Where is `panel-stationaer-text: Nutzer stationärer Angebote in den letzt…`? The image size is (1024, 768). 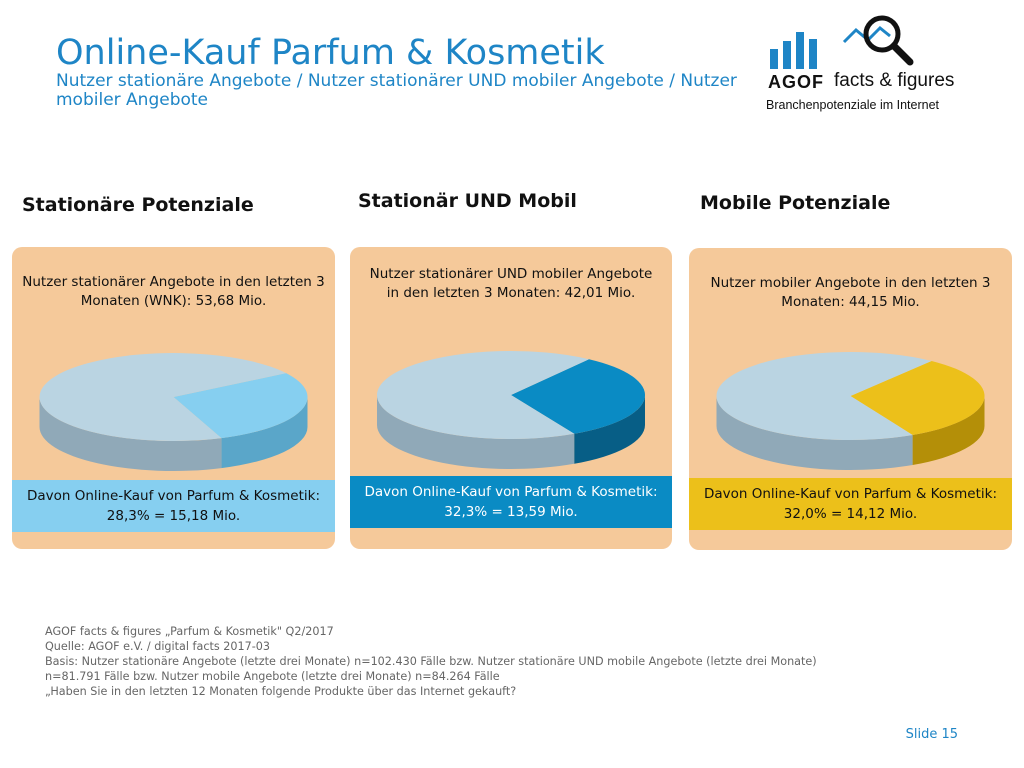 panel-stationaer-text: Nutzer stationärer Angebote in den letzt… is located at coordinates (173, 291).